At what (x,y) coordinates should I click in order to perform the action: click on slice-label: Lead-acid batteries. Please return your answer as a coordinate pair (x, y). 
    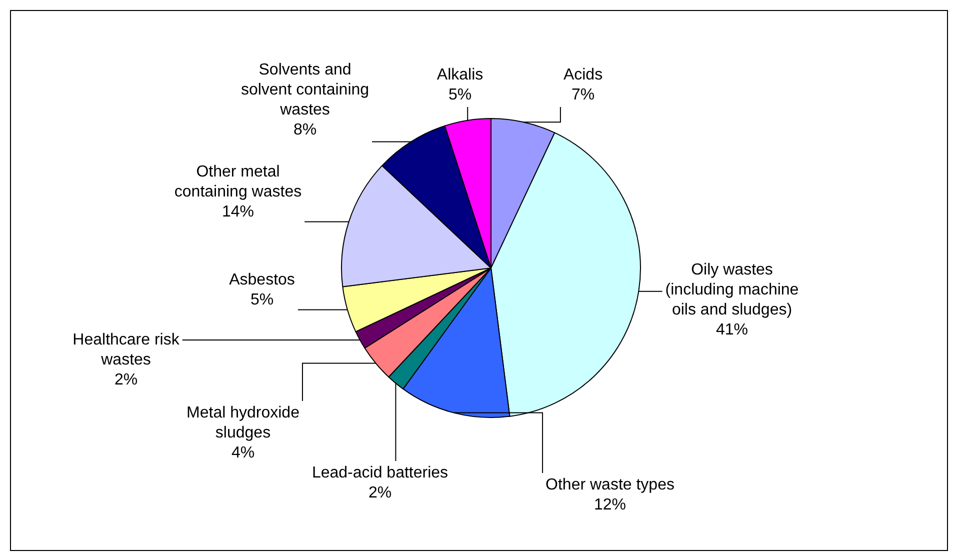
    Looking at the image, I should click on (380, 473).